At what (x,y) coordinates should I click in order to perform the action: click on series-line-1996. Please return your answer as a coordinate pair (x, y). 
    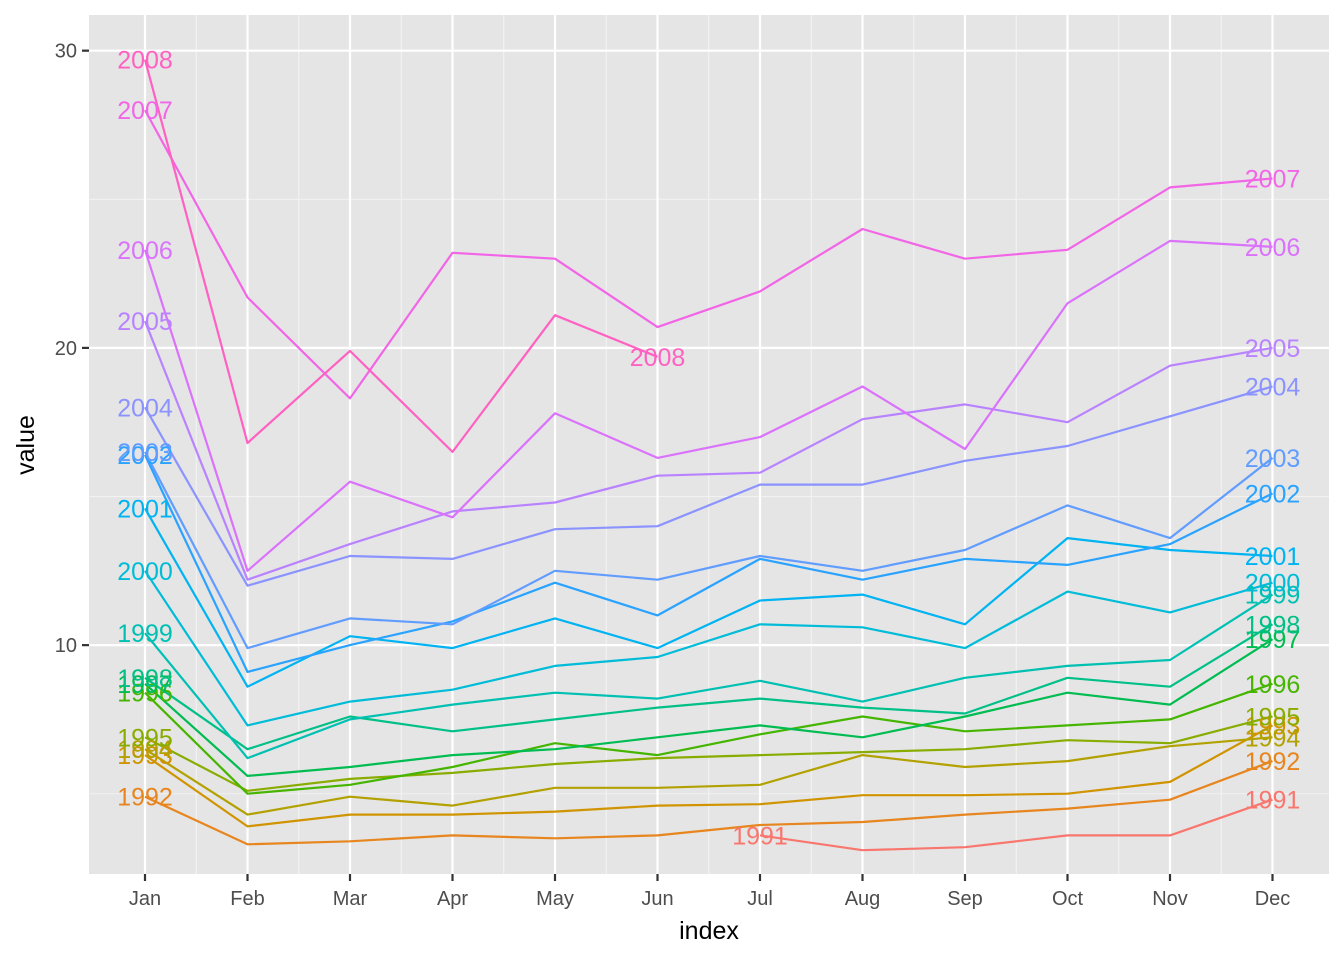
    Looking at the image, I should click on (708, 738).